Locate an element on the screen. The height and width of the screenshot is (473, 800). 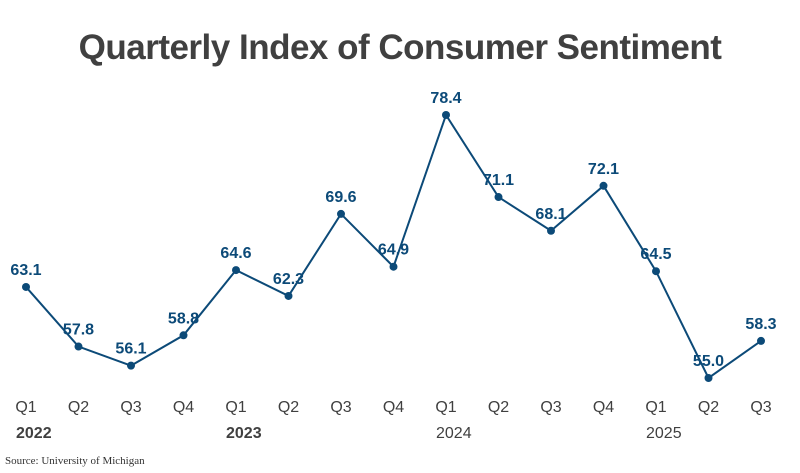
year-label: 2023 is located at coordinates (244, 433).